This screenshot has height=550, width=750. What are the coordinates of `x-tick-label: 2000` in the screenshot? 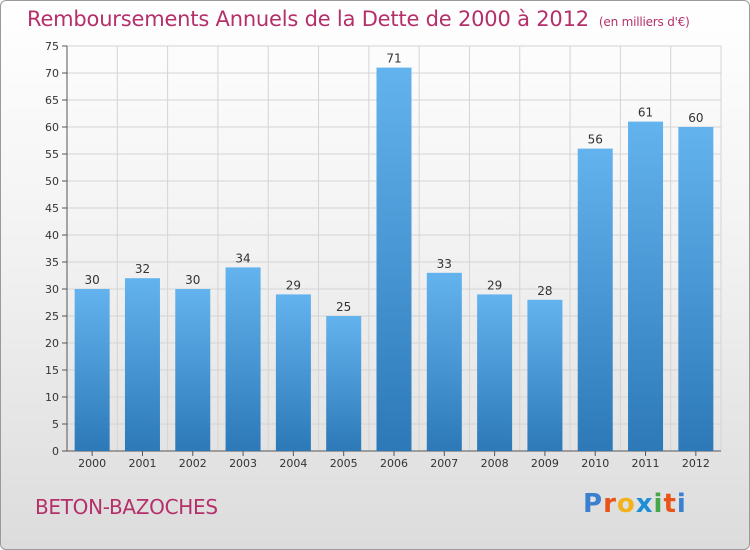 It's located at (92, 463).